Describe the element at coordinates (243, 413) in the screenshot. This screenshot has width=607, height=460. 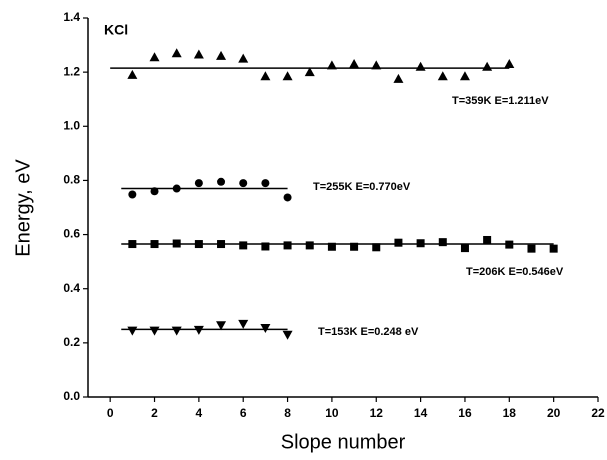
I see `x-tick-label: 6` at that location.